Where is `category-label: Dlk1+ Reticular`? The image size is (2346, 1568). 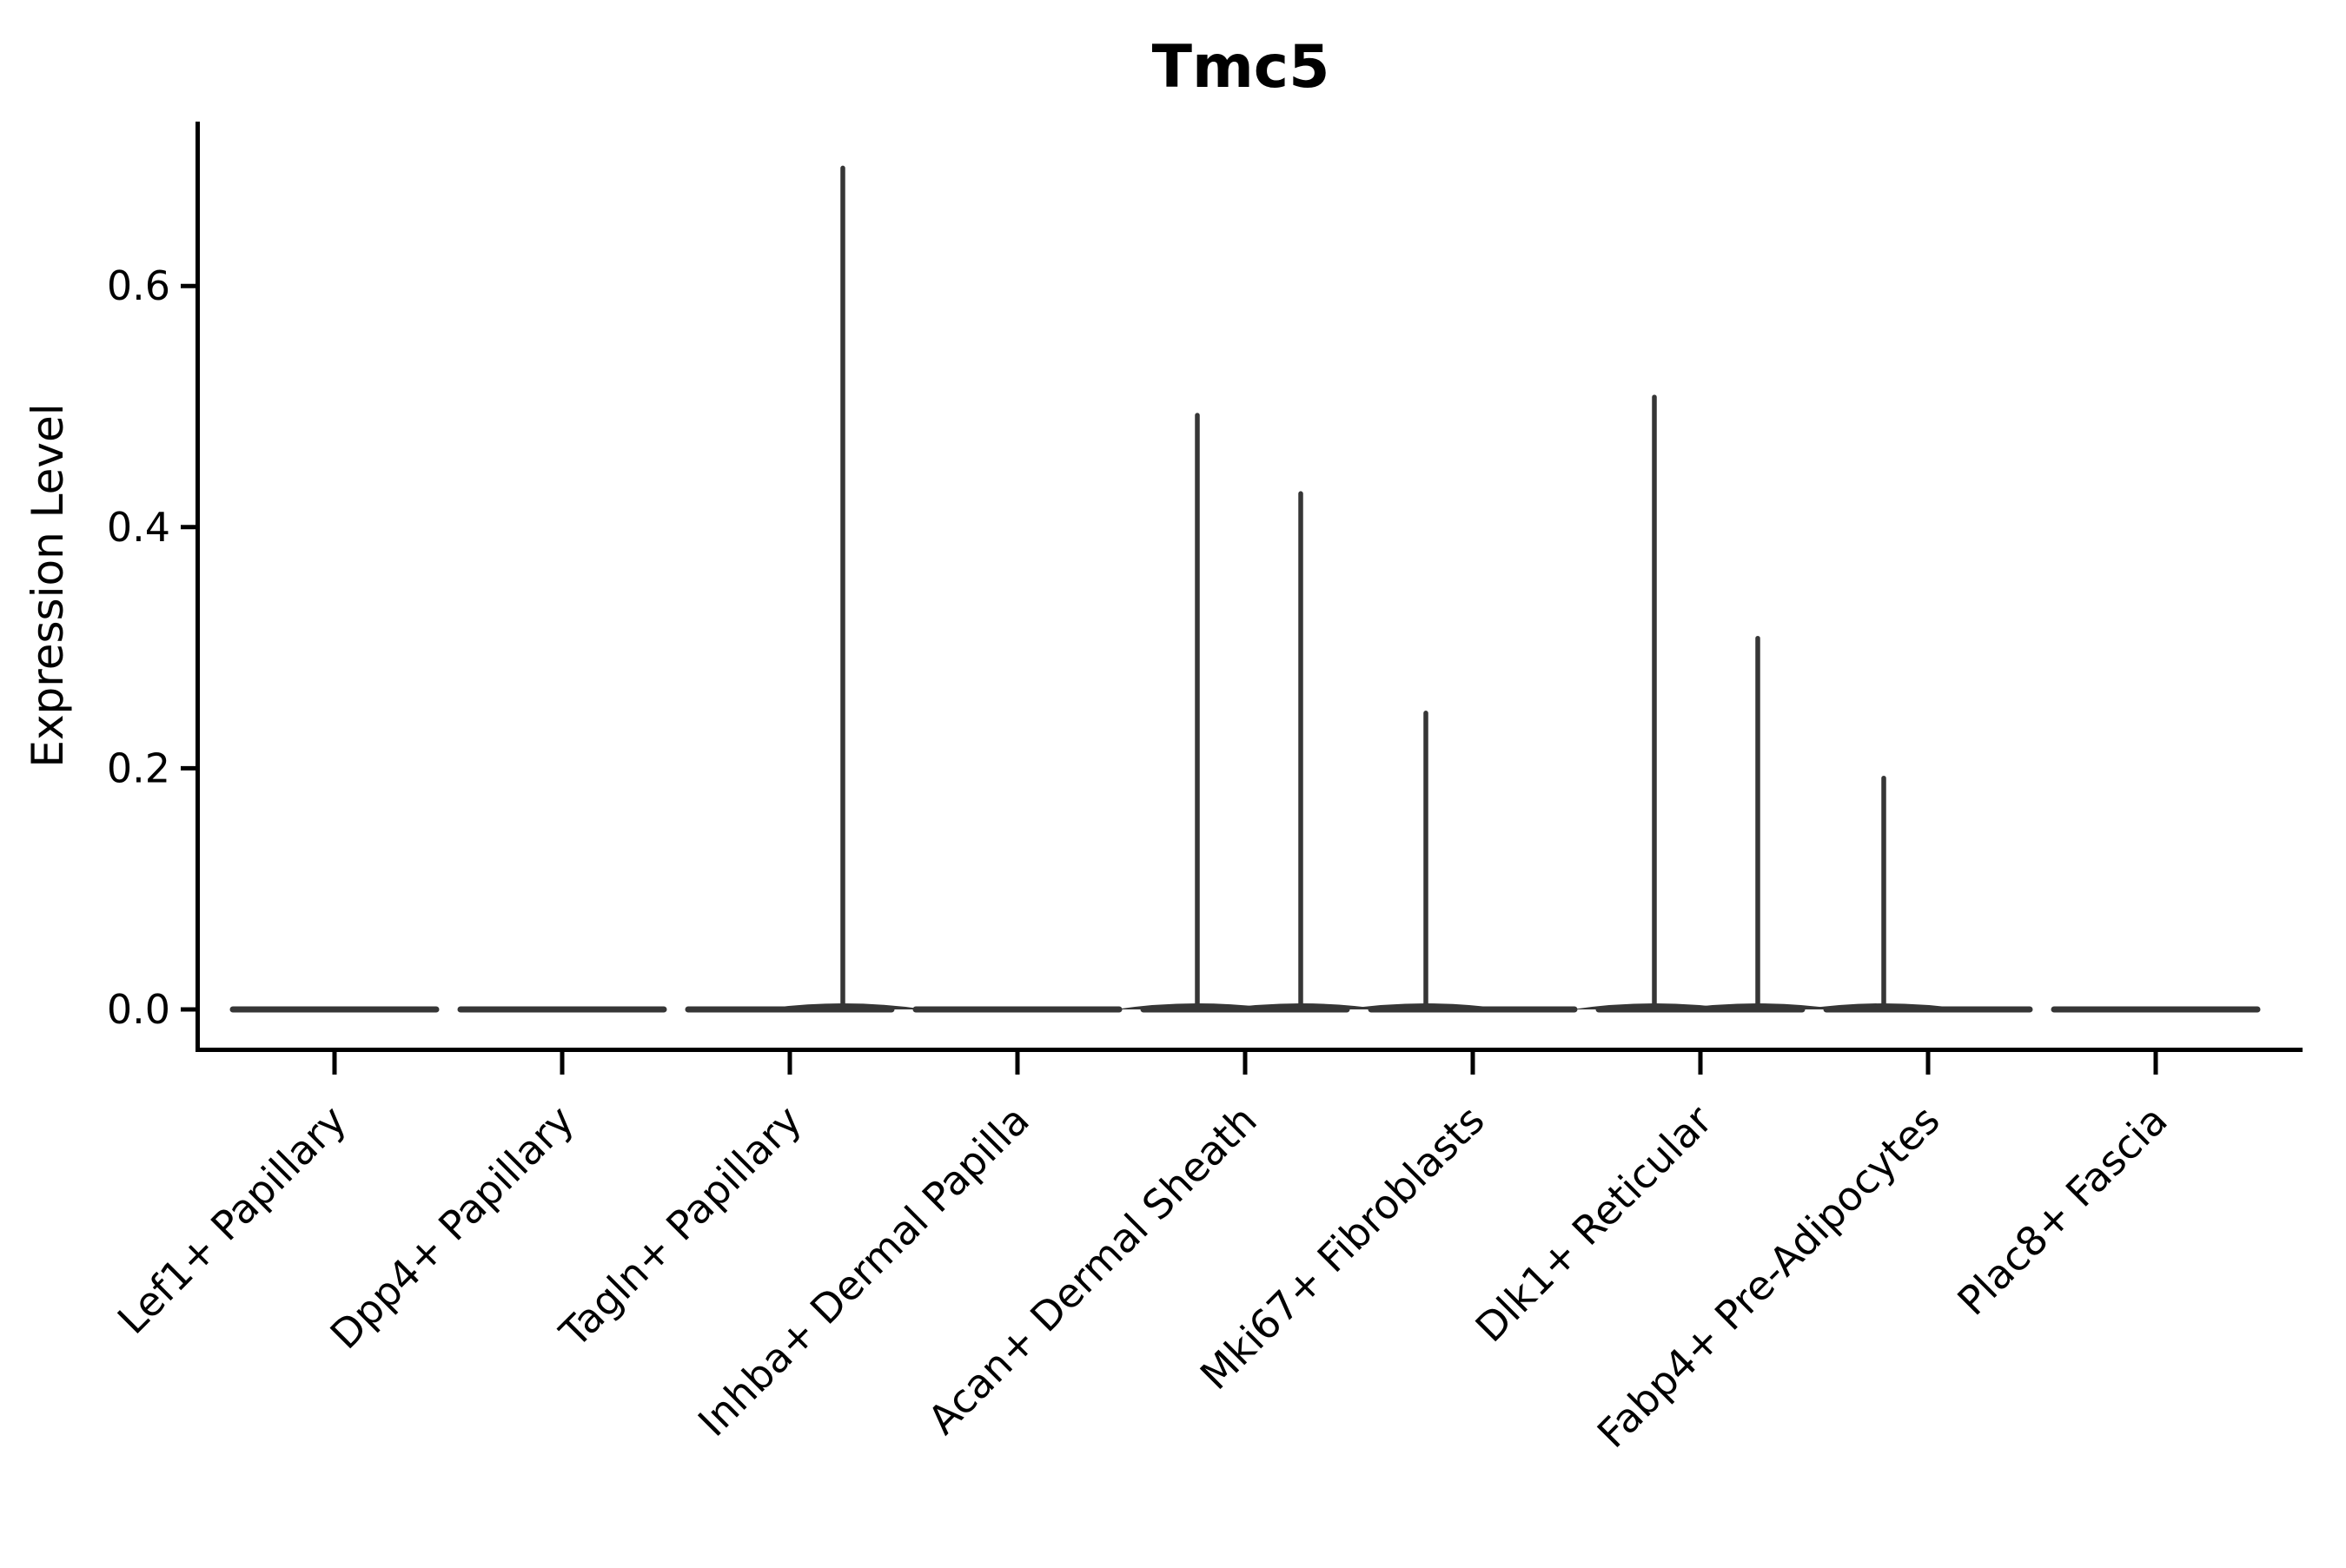 category-label: Dlk1+ Reticular is located at coordinates (1594, 1223).